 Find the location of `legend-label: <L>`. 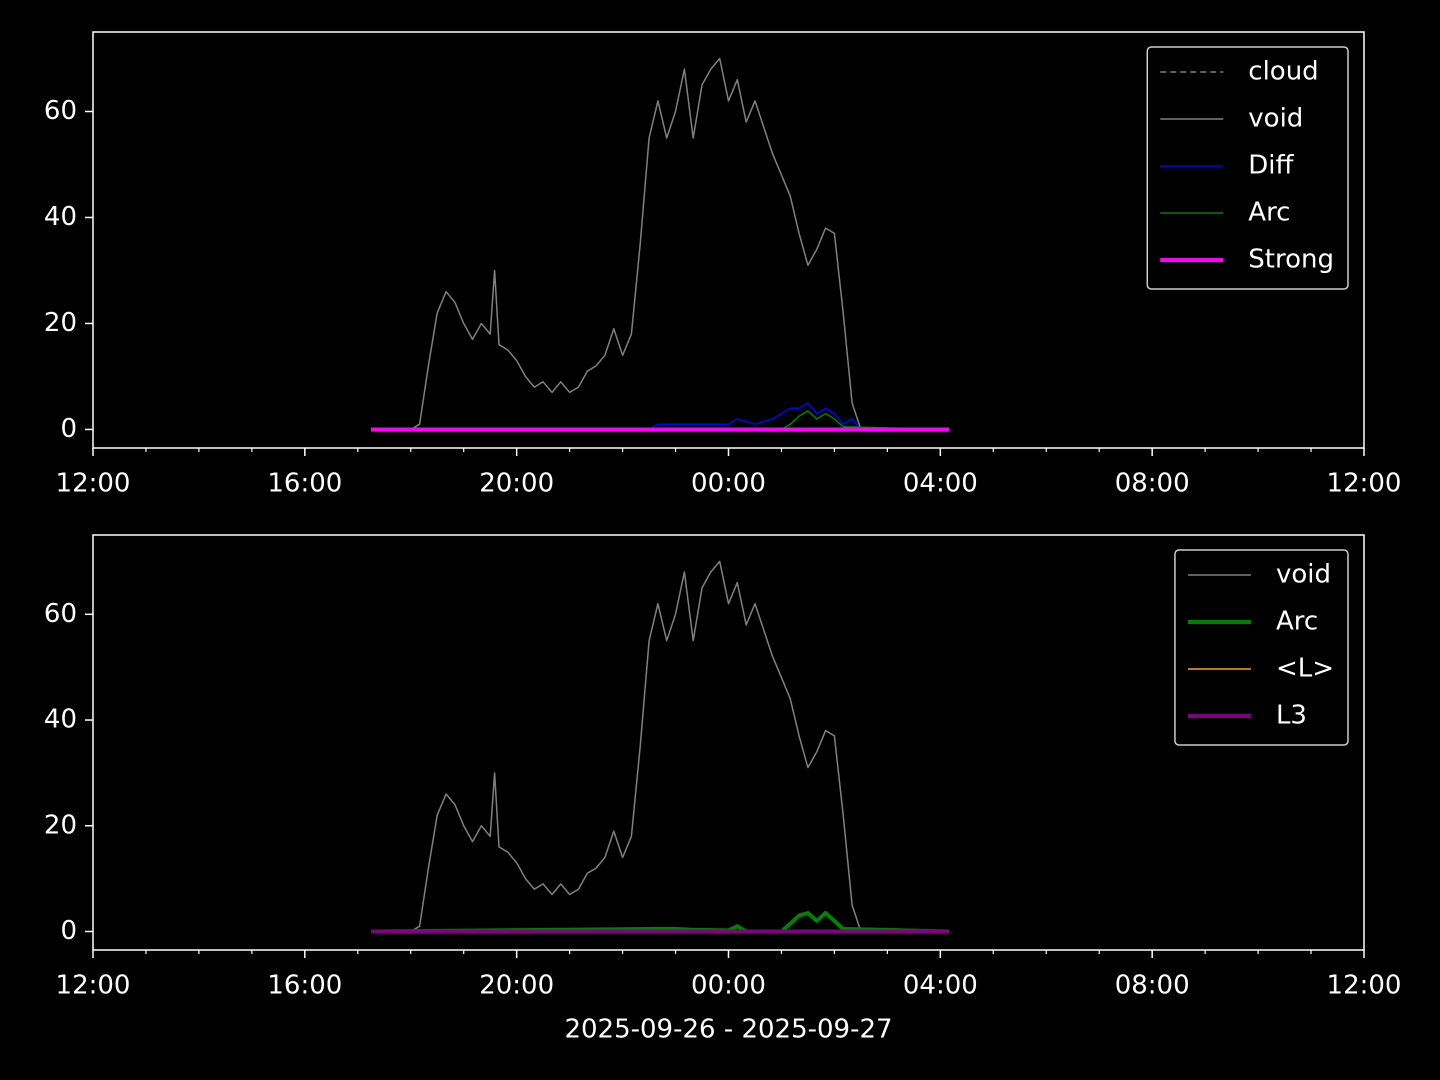

legend-label: <L> is located at coordinates (1305, 669).